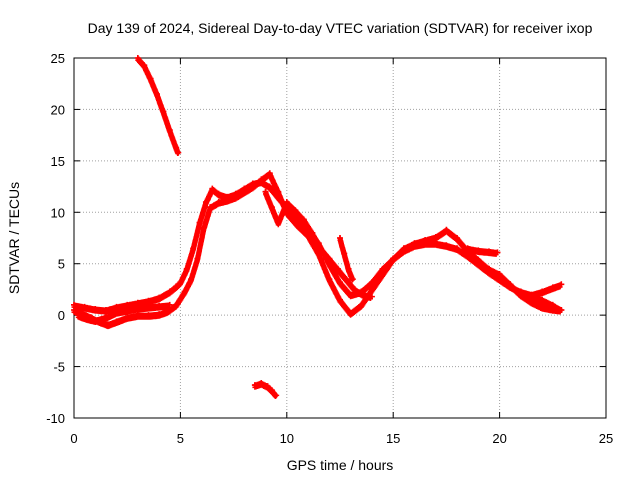  Describe the element at coordinates (55, 418) in the screenshot. I see `y-tick-label: -10` at that location.